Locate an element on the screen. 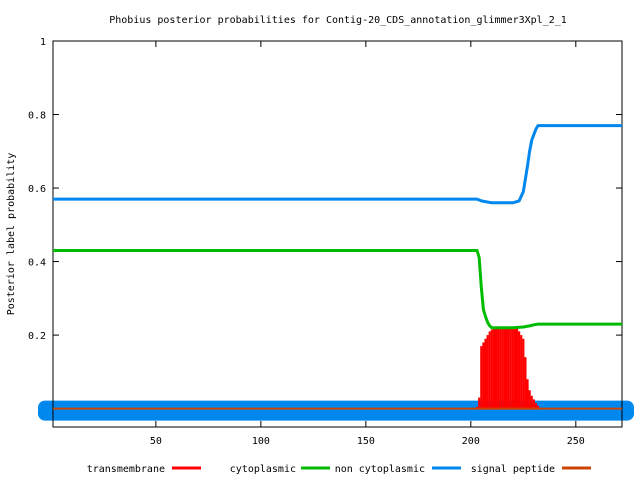 Image resolution: width=640 pixels, height=480 pixels. y-tick-label: 0.2 is located at coordinates (37, 336).